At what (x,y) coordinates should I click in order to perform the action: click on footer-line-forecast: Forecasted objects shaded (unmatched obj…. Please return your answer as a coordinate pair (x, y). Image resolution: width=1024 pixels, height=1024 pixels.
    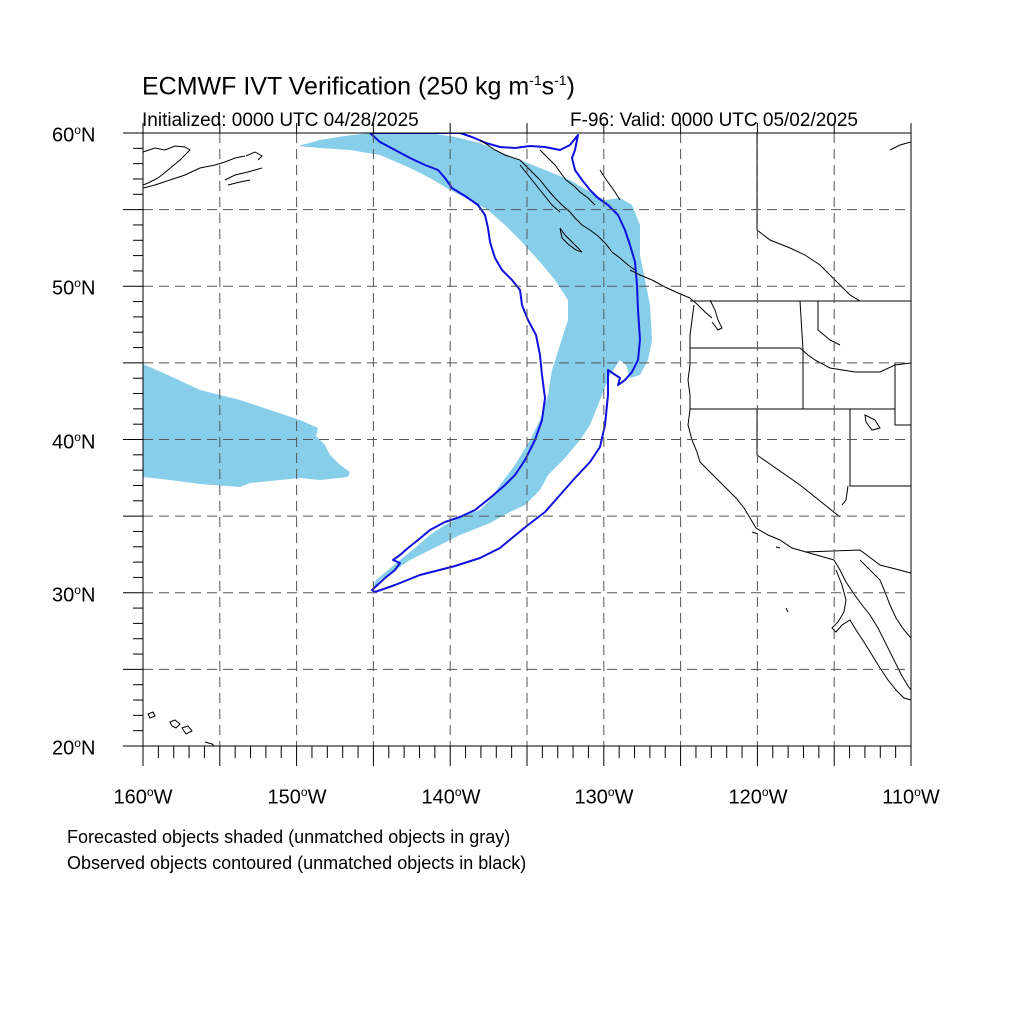
    Looking at the image, I should click on (289, 837).